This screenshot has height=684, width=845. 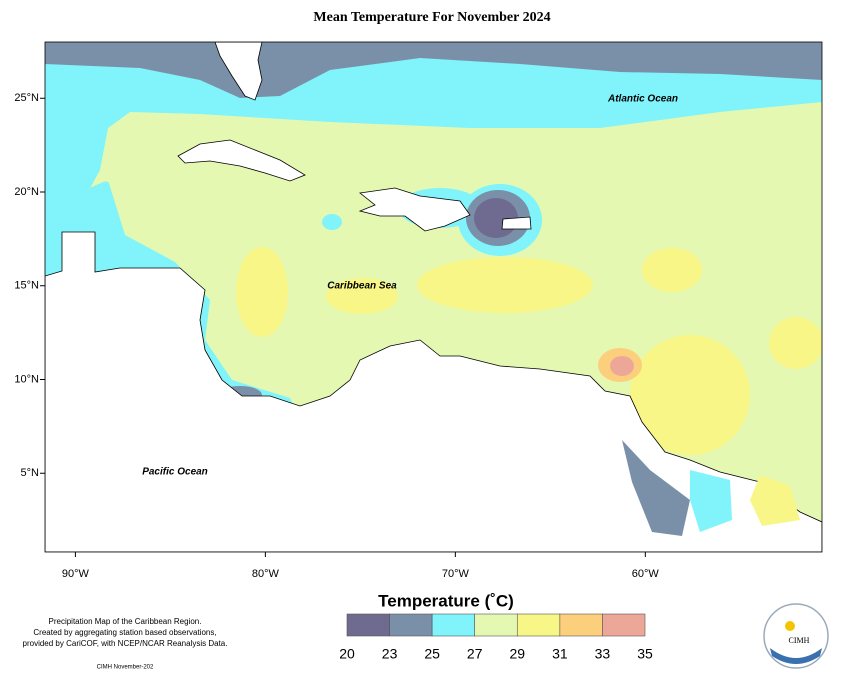 What do you see at coordinates (30, 473) in the screenshot?
I see `y-tick-label: 5°N` at bounding box center [30, 473].